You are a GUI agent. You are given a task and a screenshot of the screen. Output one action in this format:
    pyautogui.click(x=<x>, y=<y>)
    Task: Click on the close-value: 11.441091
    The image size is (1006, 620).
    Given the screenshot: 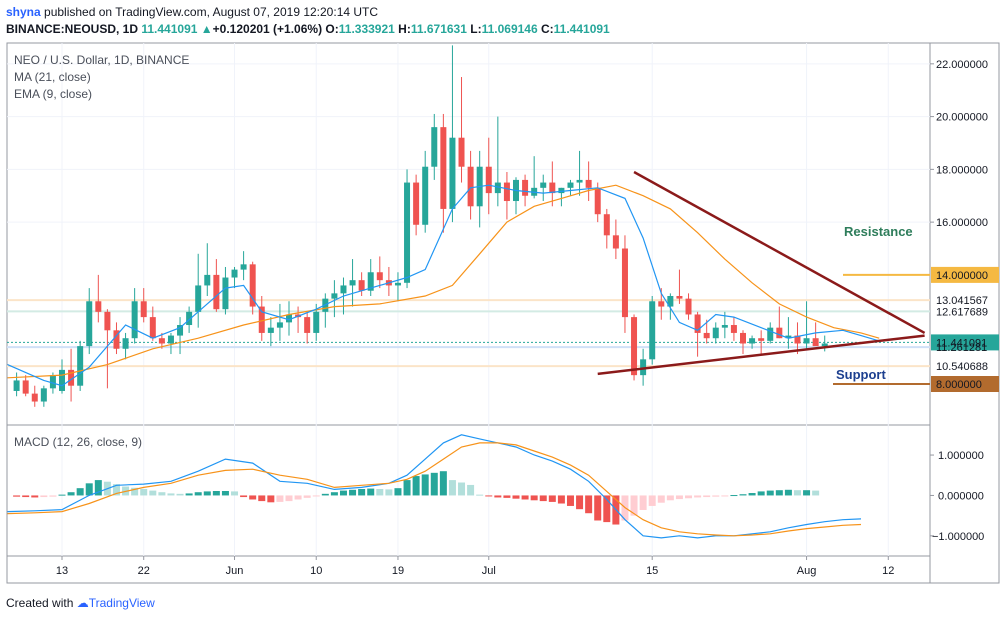 What is the action you would take?
    pyautogui.click(x=581, y=29)
    